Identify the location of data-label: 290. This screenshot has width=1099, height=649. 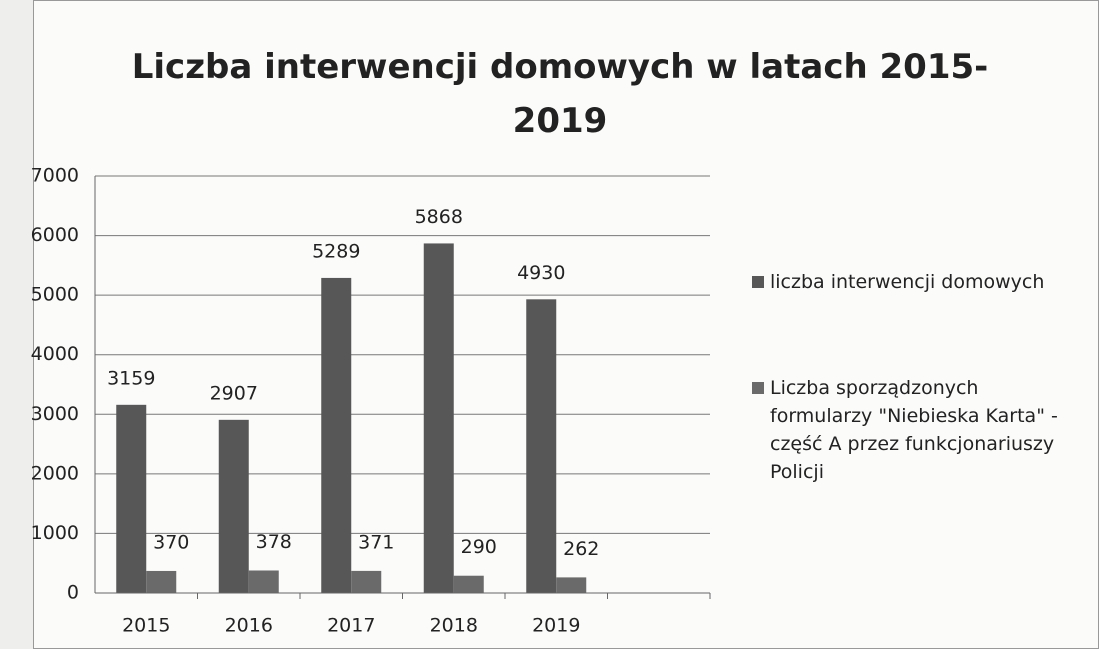
(479, 547).